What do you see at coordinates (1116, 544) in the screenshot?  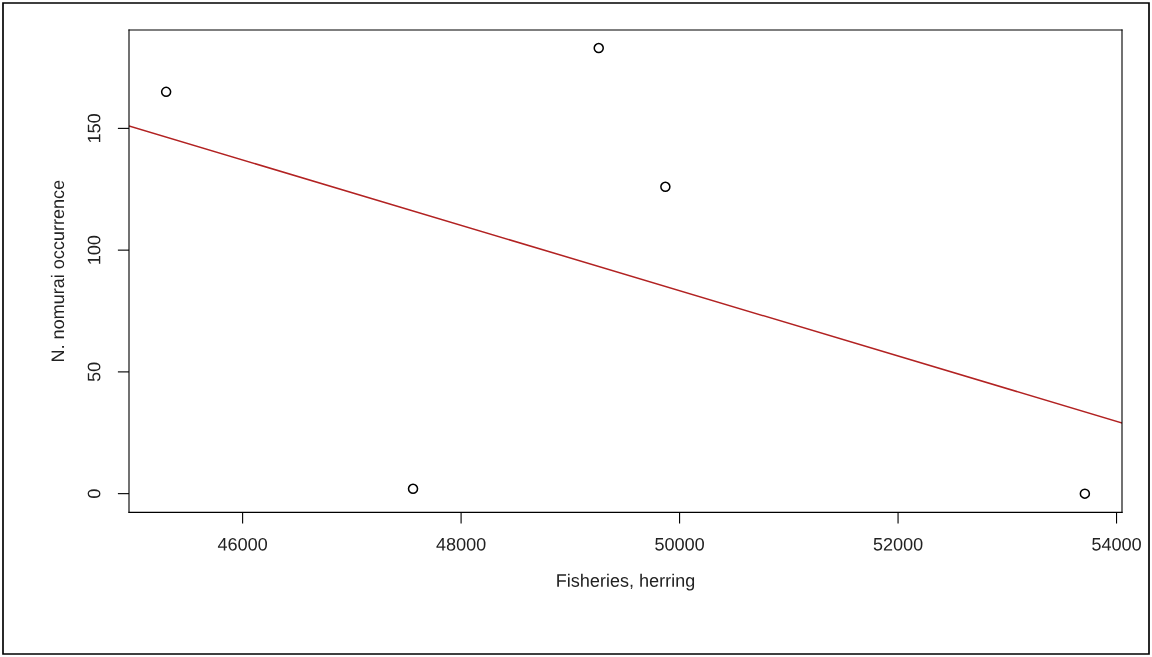 I see `x-tick-label: 54000` at bounding box center [1116, 544].